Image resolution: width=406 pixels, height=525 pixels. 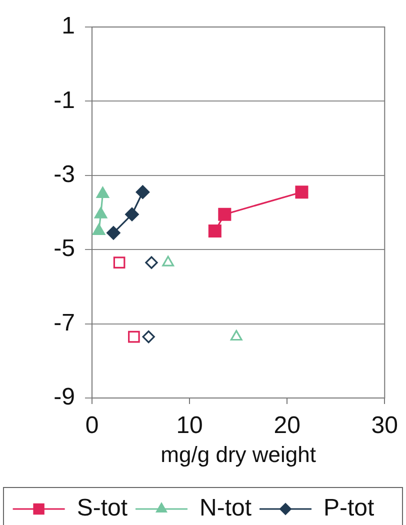 What do you see at coordinates (64, 174) in the screenshot?
I see `y-tick-label: -3` at bounding box center [64, 174].